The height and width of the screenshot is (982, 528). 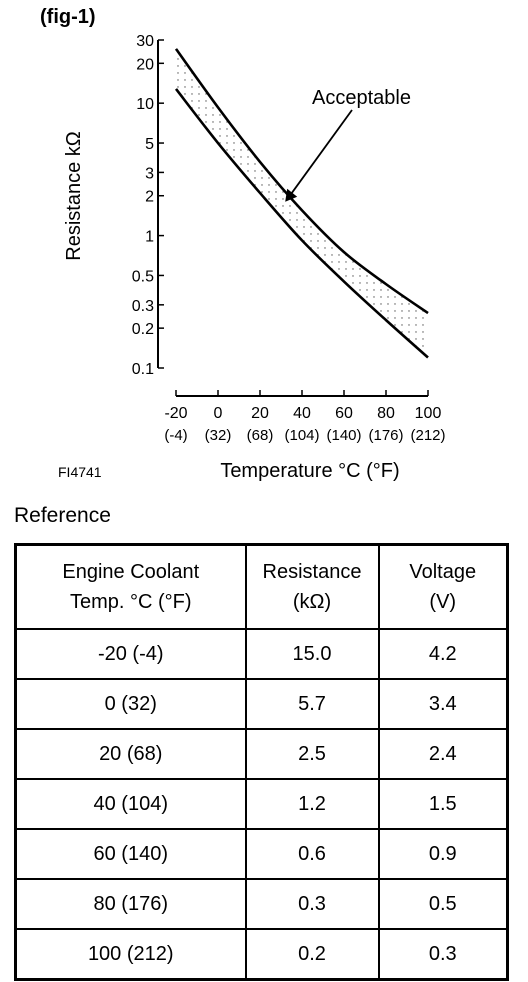 What do you see at coordinates (130, 954) in the screenshot?
I see `table-cell: 100 (212)` at bounding box center [130, 954].